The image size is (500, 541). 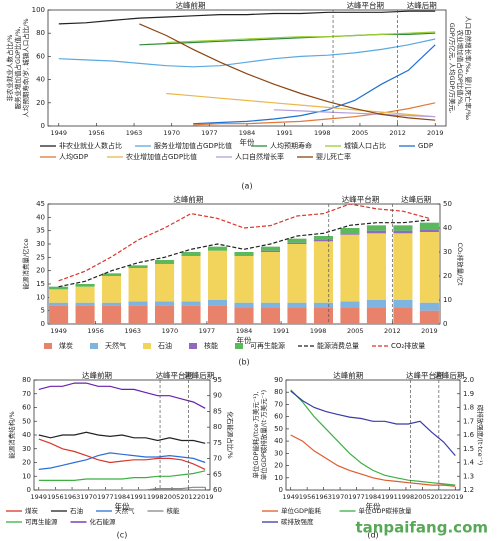 I want to click on y2-tick-label: 90, so click(x=217, y=396).